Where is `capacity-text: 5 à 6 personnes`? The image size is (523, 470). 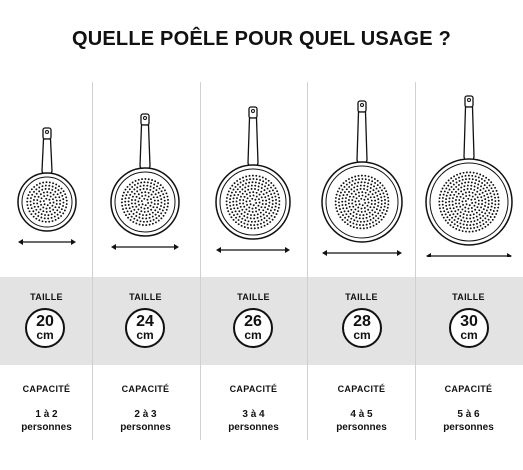
capacity-text: 5 à 6 personnes is located at coordinates (468, 421).